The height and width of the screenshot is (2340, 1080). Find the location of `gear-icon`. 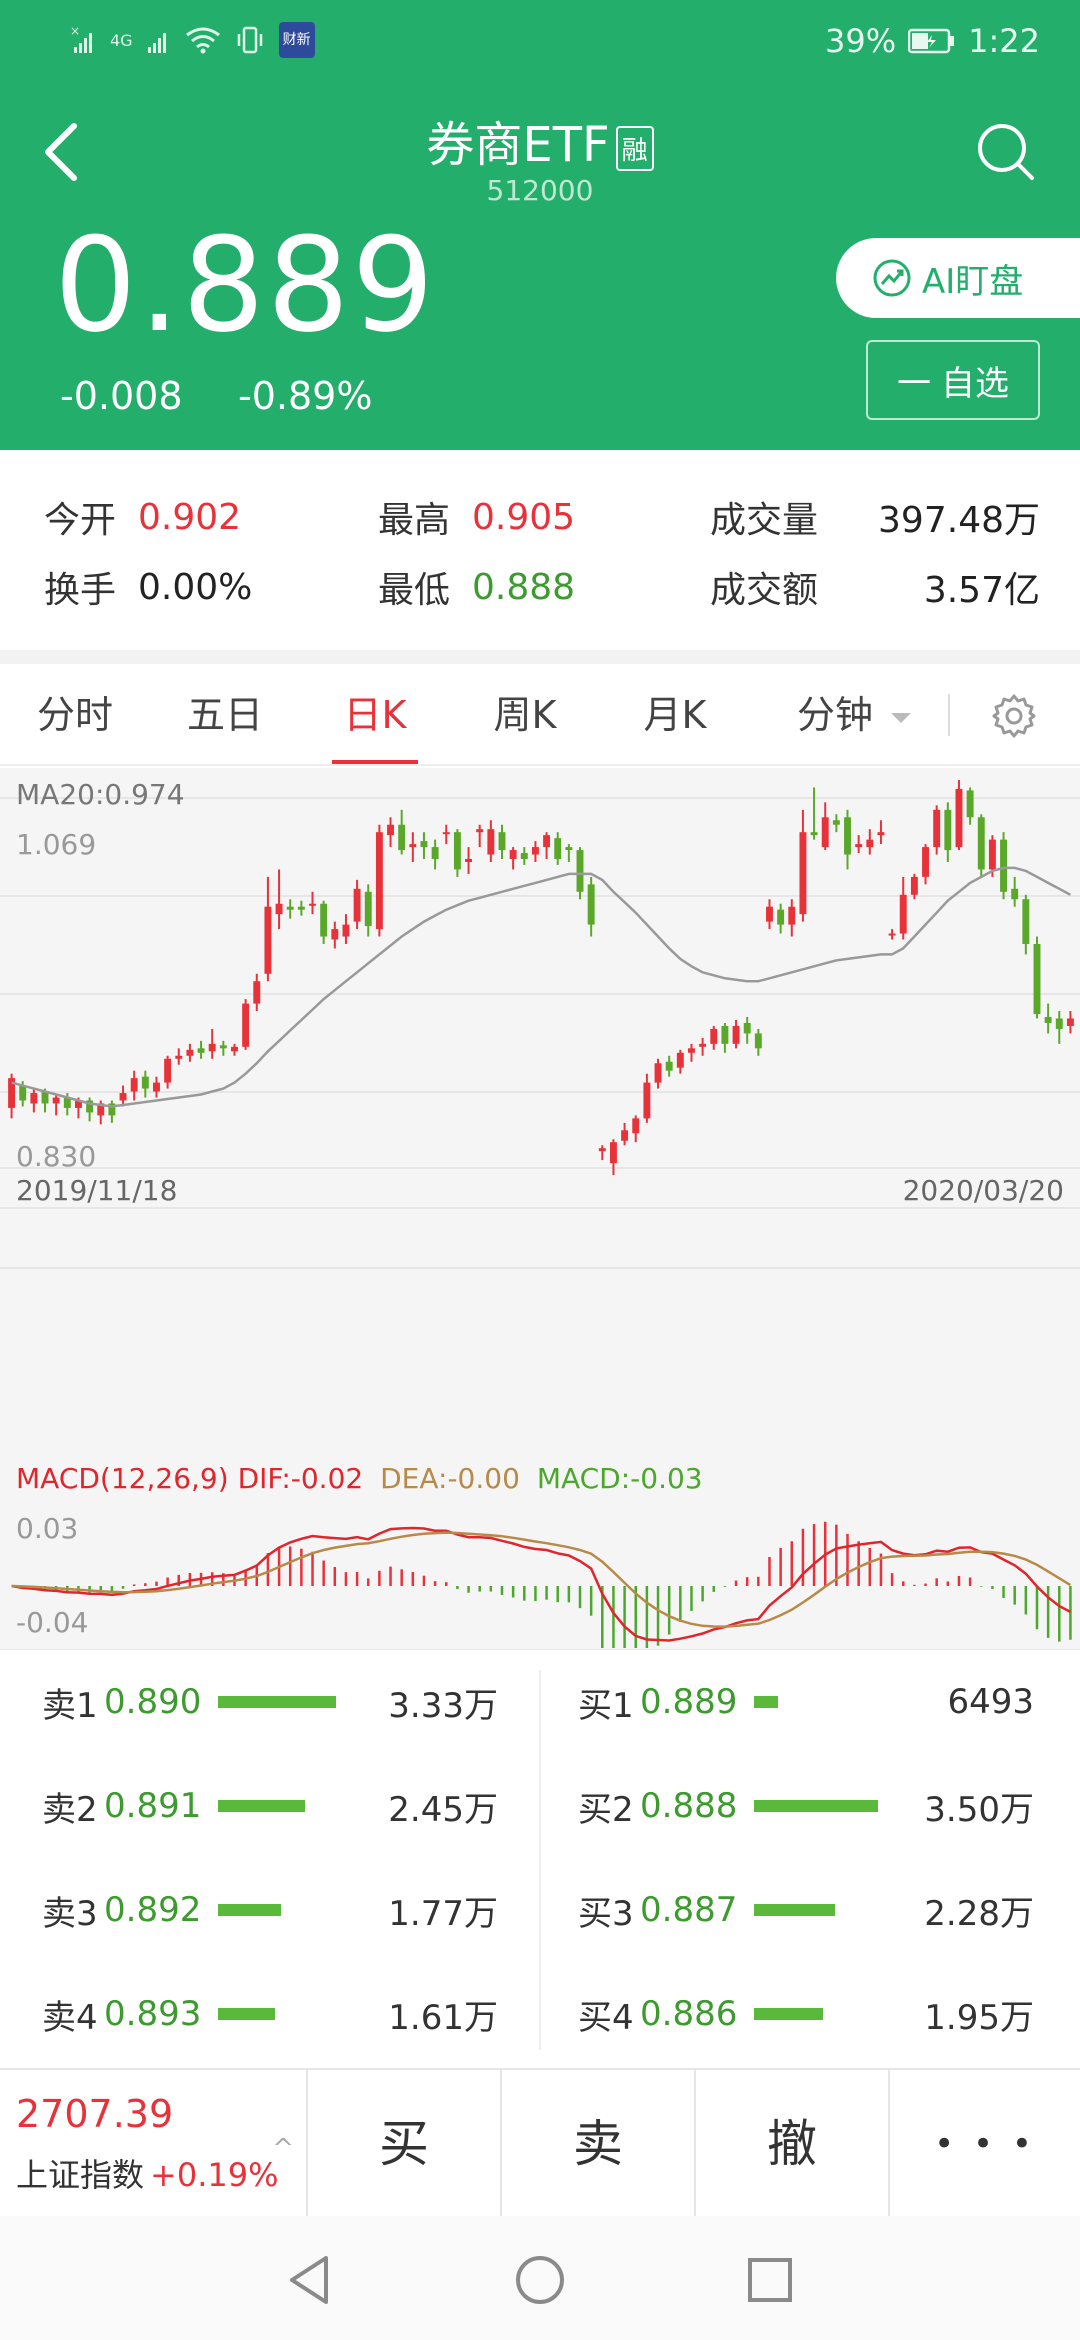

gear-icon is located at coordinates (1014, 716).